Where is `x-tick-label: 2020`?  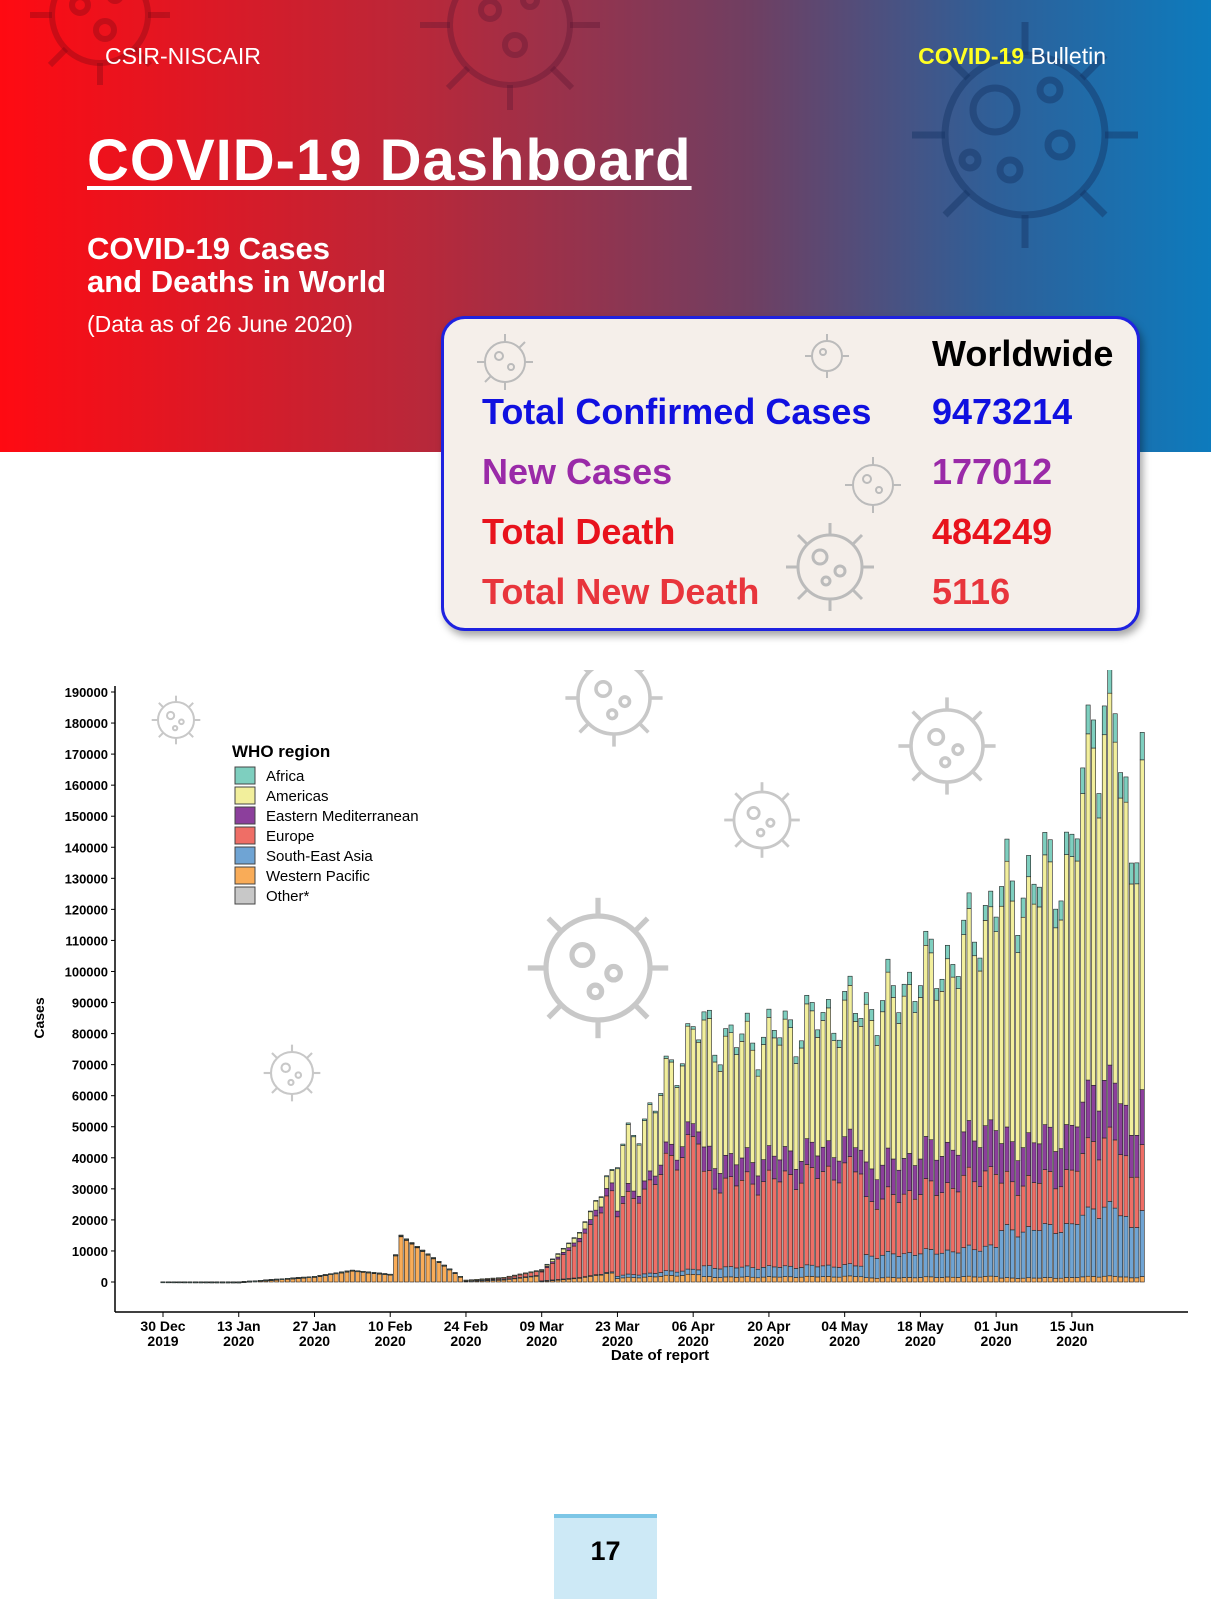 x-tick-label: 2020 is located at coordinates (996, 1341).